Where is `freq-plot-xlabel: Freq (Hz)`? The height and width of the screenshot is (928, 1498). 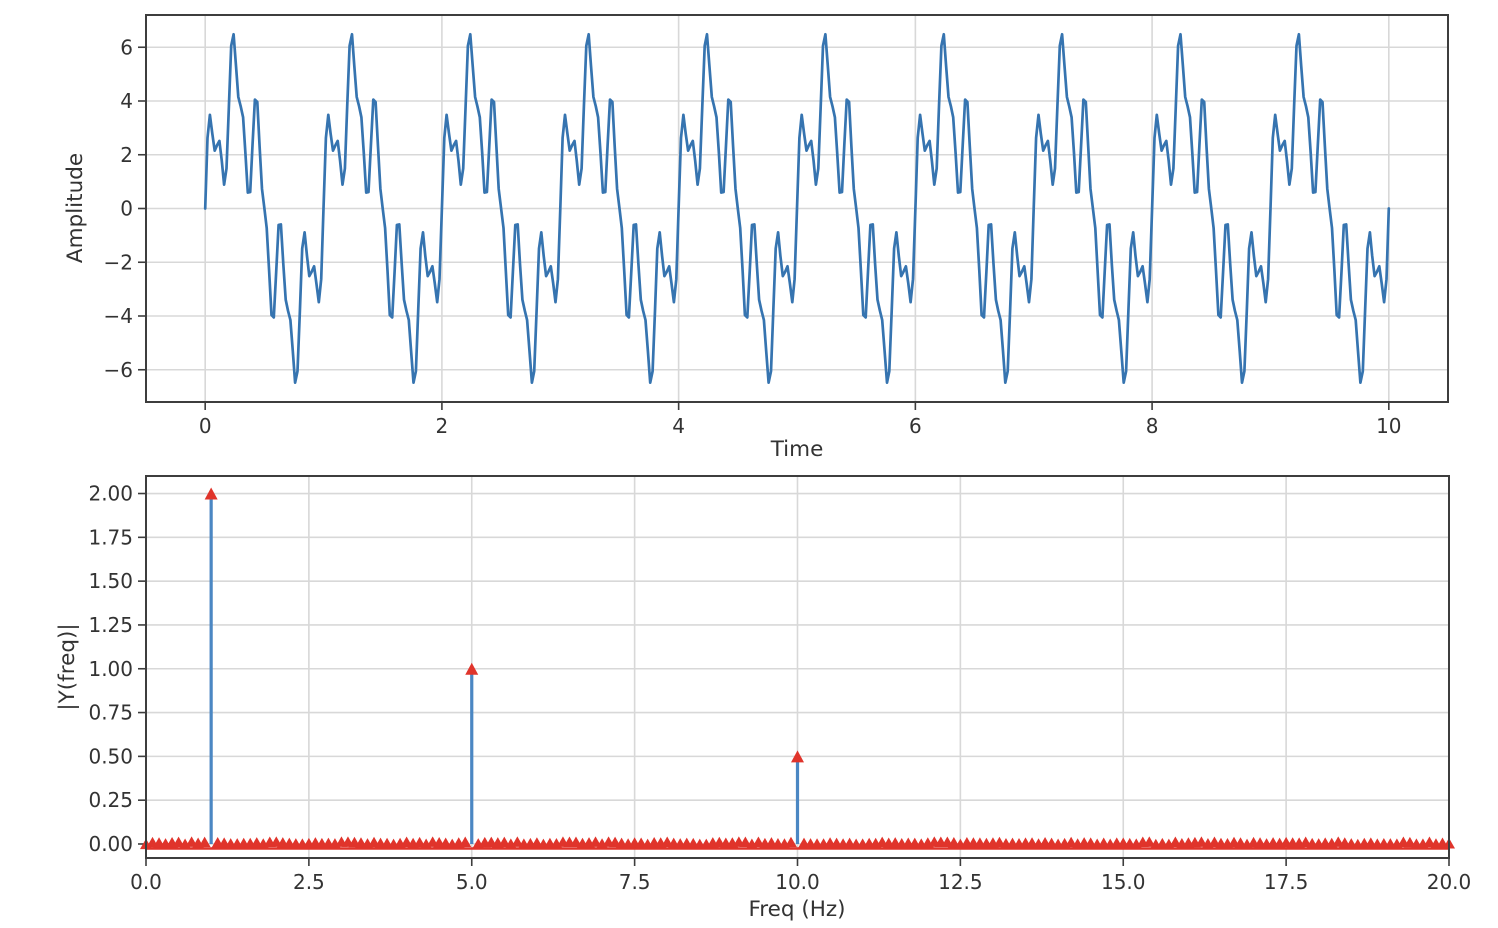 freq-plot-xlabel: Freq (Hz) is located at coordinates (796, 909).